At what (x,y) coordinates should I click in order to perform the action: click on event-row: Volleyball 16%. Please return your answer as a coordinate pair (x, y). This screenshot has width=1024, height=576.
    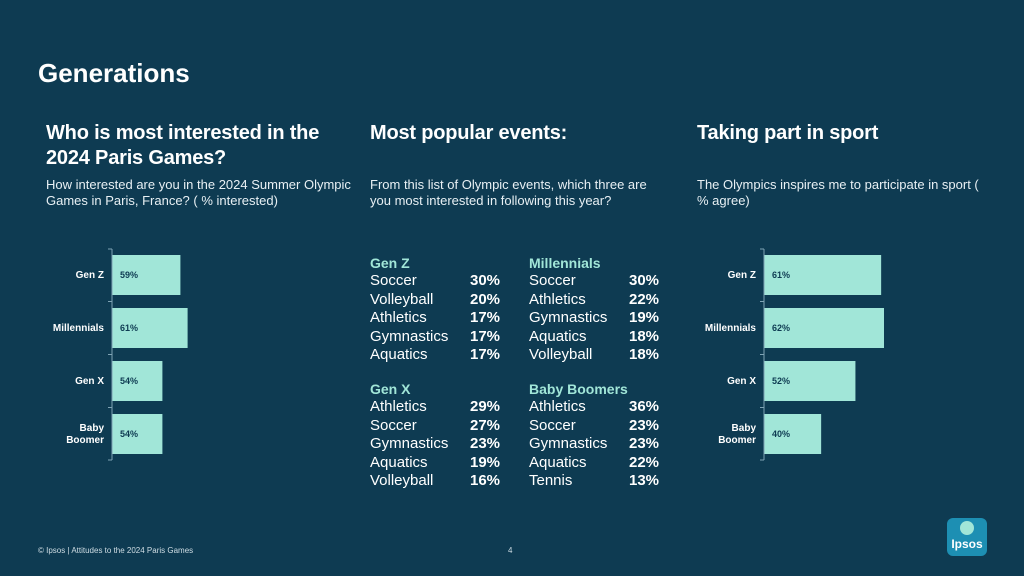
    Looking at the image, I should click on (440, 481).